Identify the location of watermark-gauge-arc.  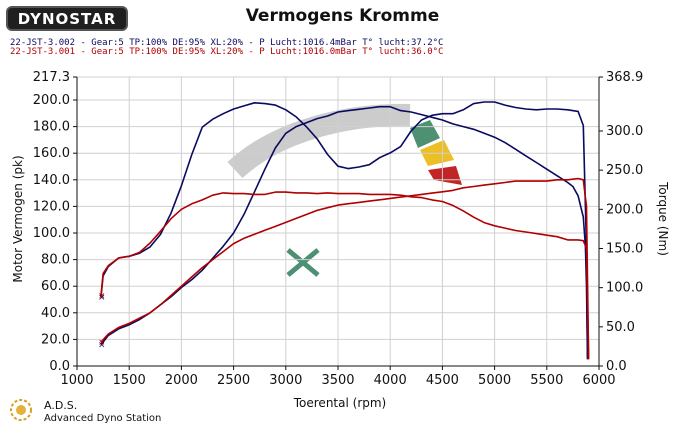
(319, 141).